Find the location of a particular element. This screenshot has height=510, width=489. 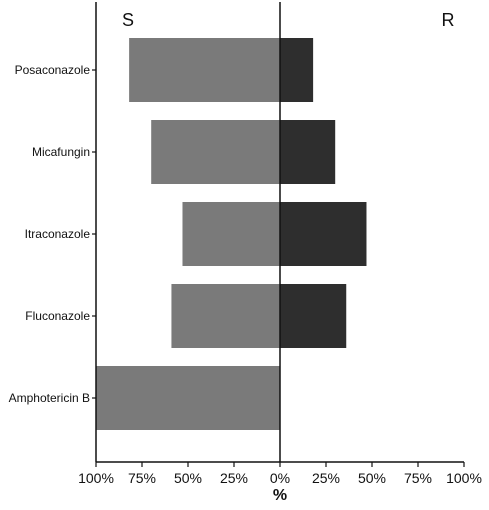

x-axis-title: % is located at coordinates (280, 495).